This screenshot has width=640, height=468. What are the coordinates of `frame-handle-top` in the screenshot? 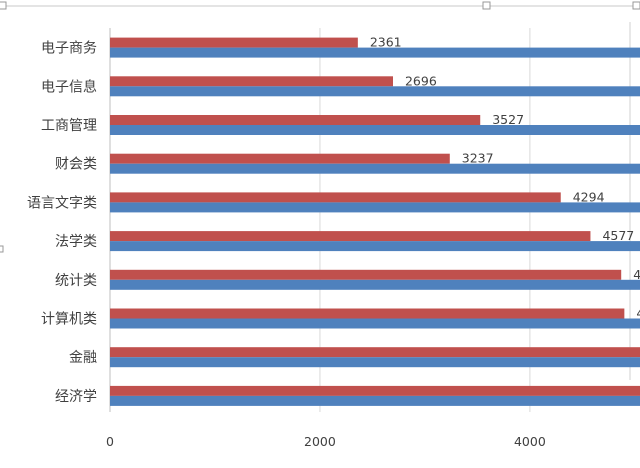 It's located at (486, 5).